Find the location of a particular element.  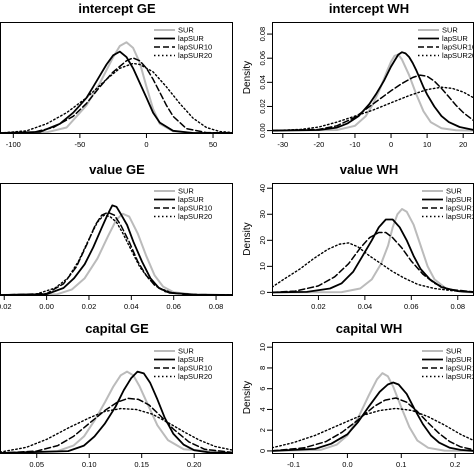

y-tick-label: 8 is located at coordinates (262, 368).